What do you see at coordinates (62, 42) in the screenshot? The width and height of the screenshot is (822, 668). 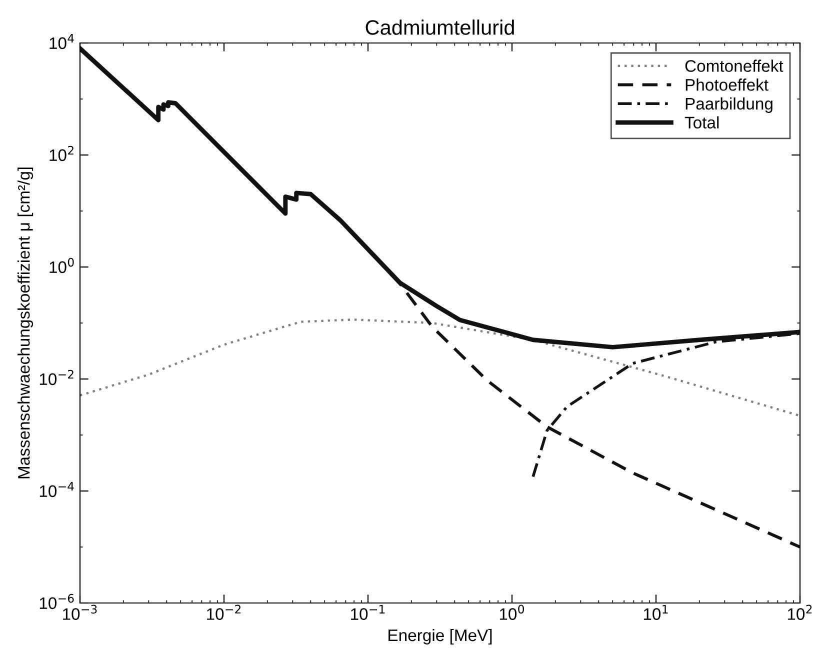 I see `y-tick-label: 10$^{4}$` at bounding box center [62, 42].